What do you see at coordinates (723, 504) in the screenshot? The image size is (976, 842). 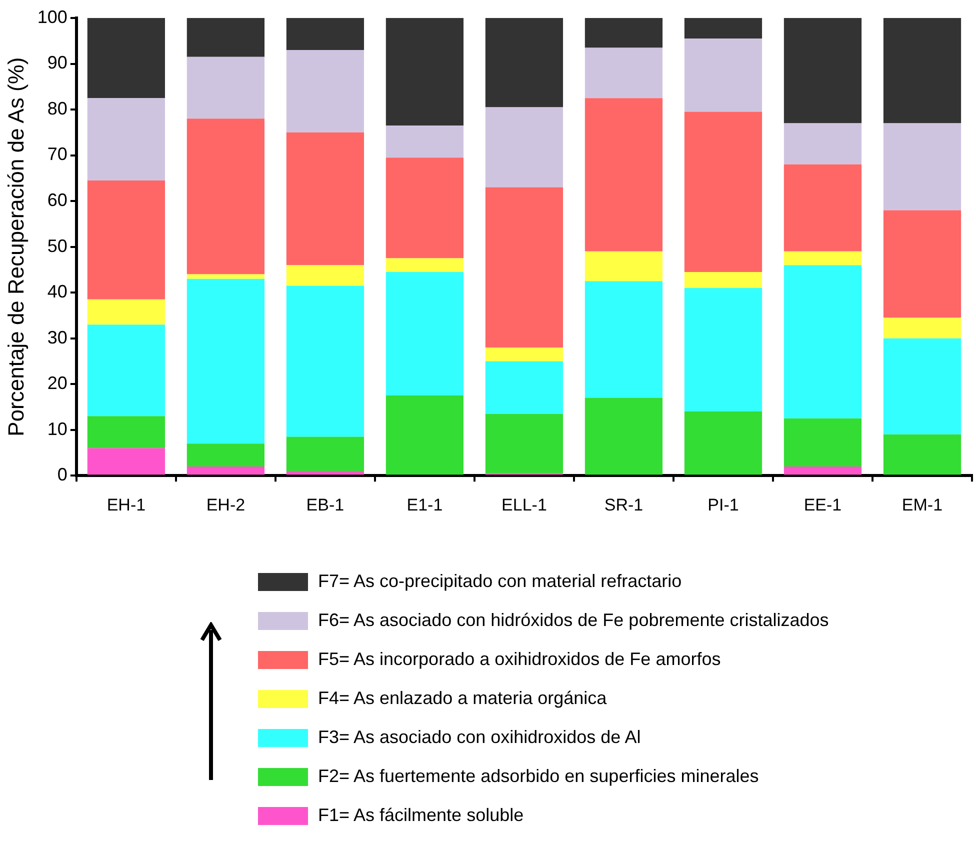 I see `x-tick-label: PI-1` at bounding box center [723, 504].